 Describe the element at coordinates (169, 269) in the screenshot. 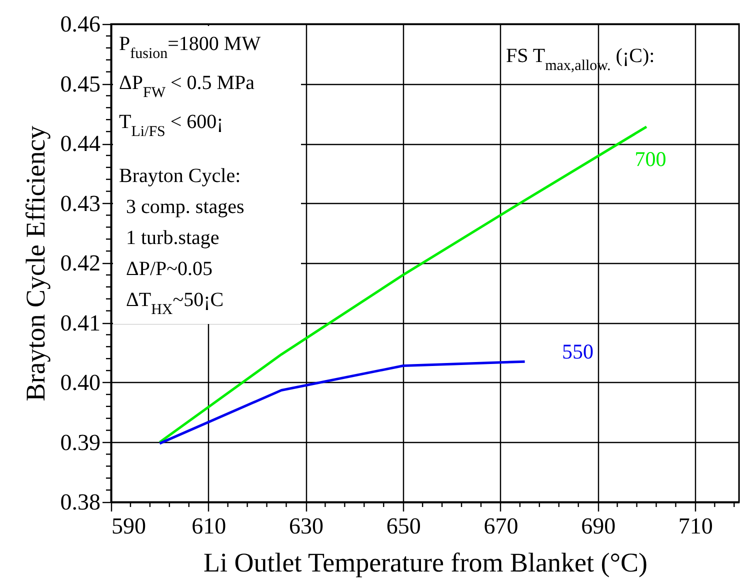

I see `annotation: ΔP/P~0.05` at that location.